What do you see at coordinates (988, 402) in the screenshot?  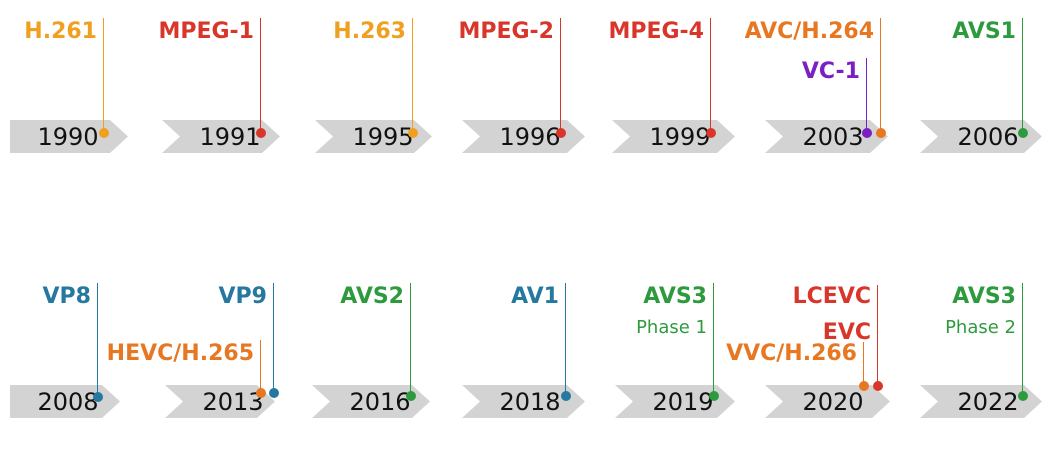 I see `year-label: 2022` at bounding box center [988, 402].